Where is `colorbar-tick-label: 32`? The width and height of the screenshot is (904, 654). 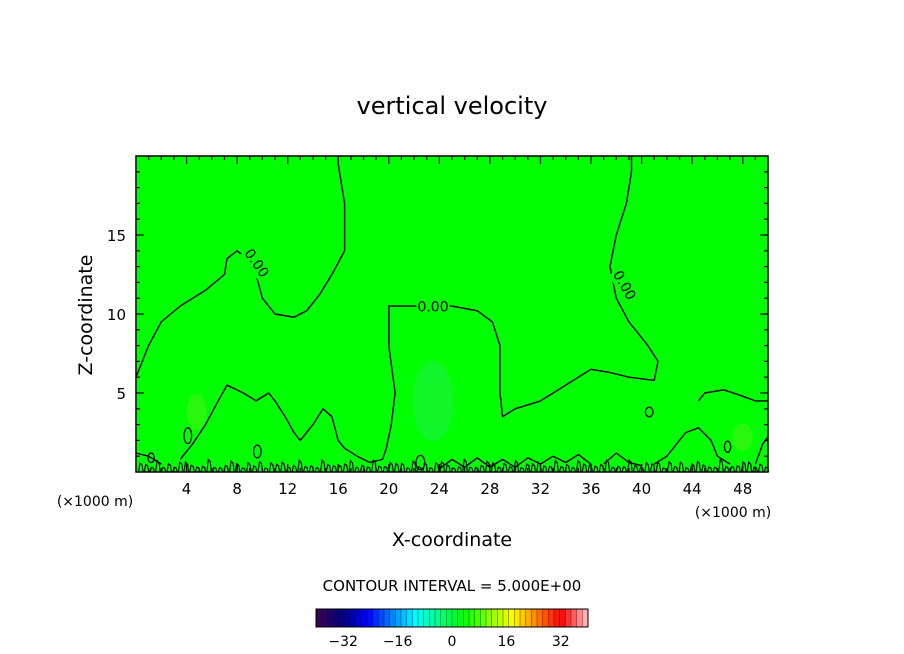
colorbar-tick-label: 32 is located at coordinates (561, 642).